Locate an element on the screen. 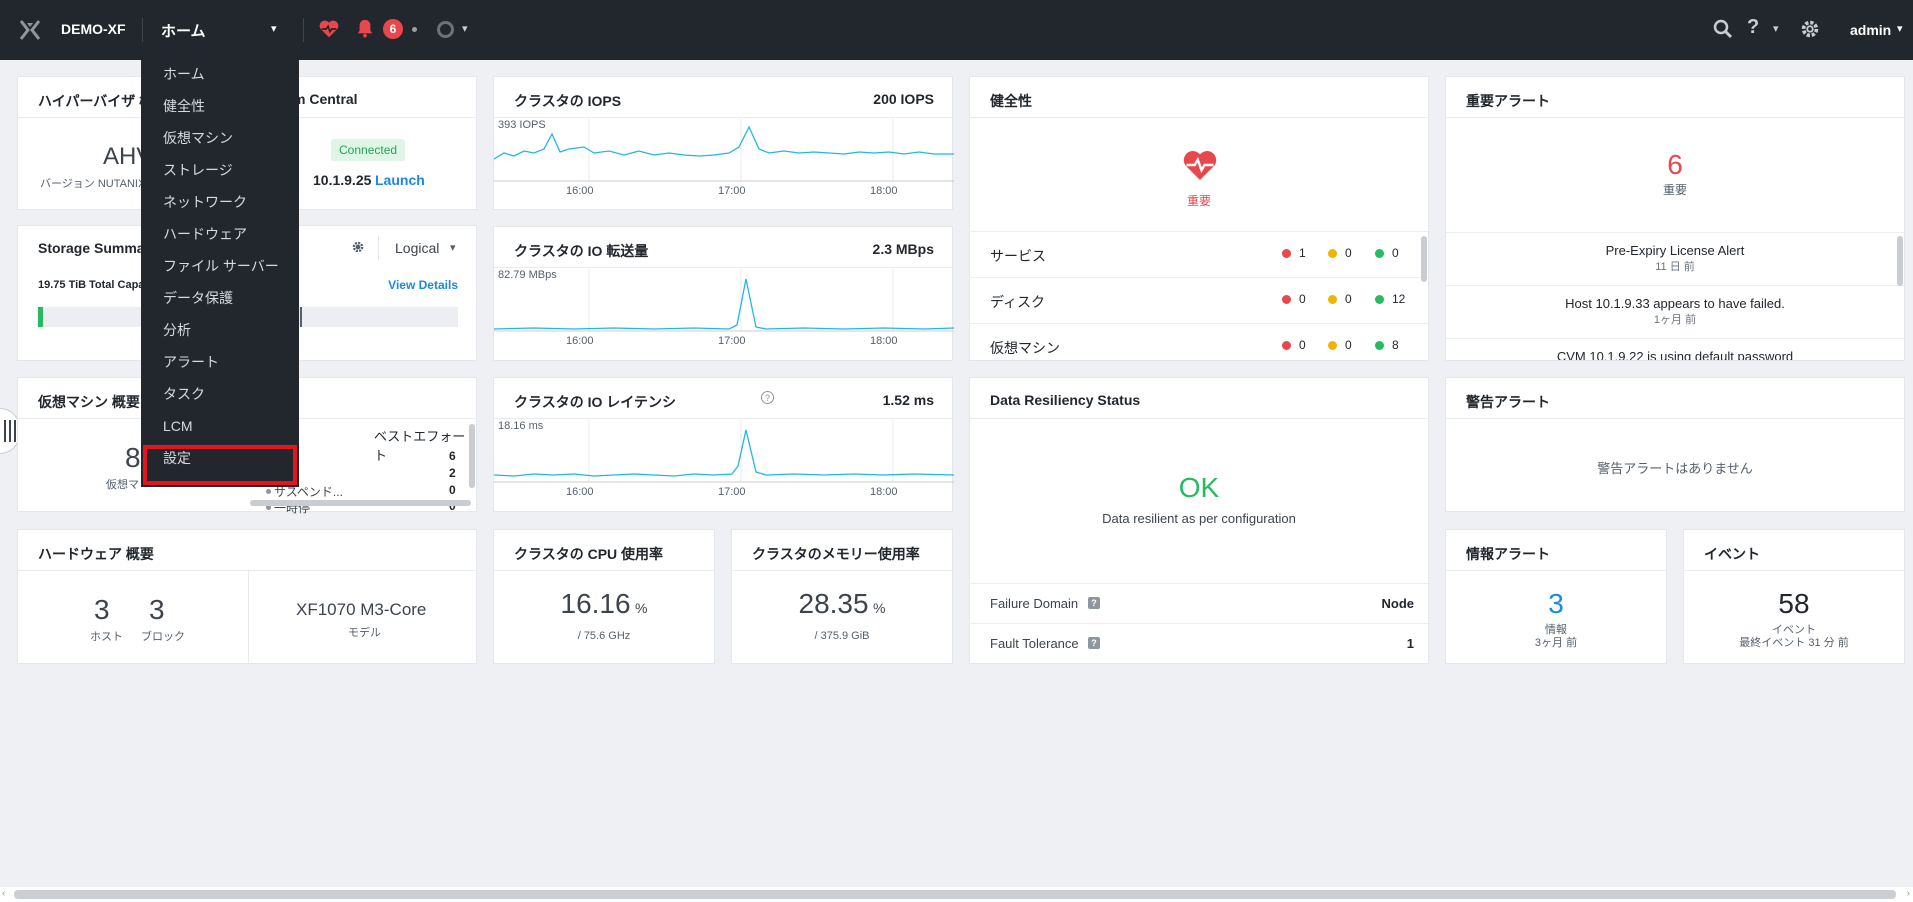 This screenshot has width=1913, height=902. widget-title: 健全性 is located at coordinates (1011, 101).